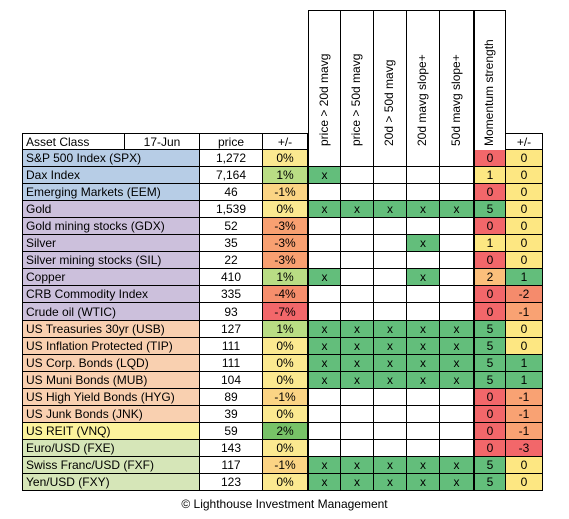  I want to click on header-price-above-20d: price > 20d mavg, so click(324, 80).